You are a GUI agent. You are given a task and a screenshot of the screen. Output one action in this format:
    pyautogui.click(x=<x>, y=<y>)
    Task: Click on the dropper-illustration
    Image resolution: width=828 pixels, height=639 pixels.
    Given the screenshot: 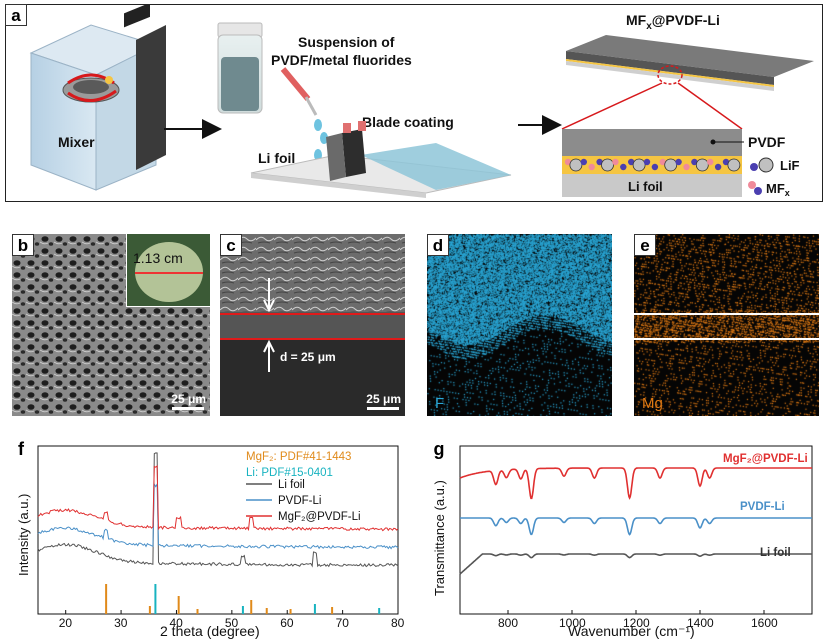 What is the action you would take?
    pyautogui.click(x=304, y=114)
    